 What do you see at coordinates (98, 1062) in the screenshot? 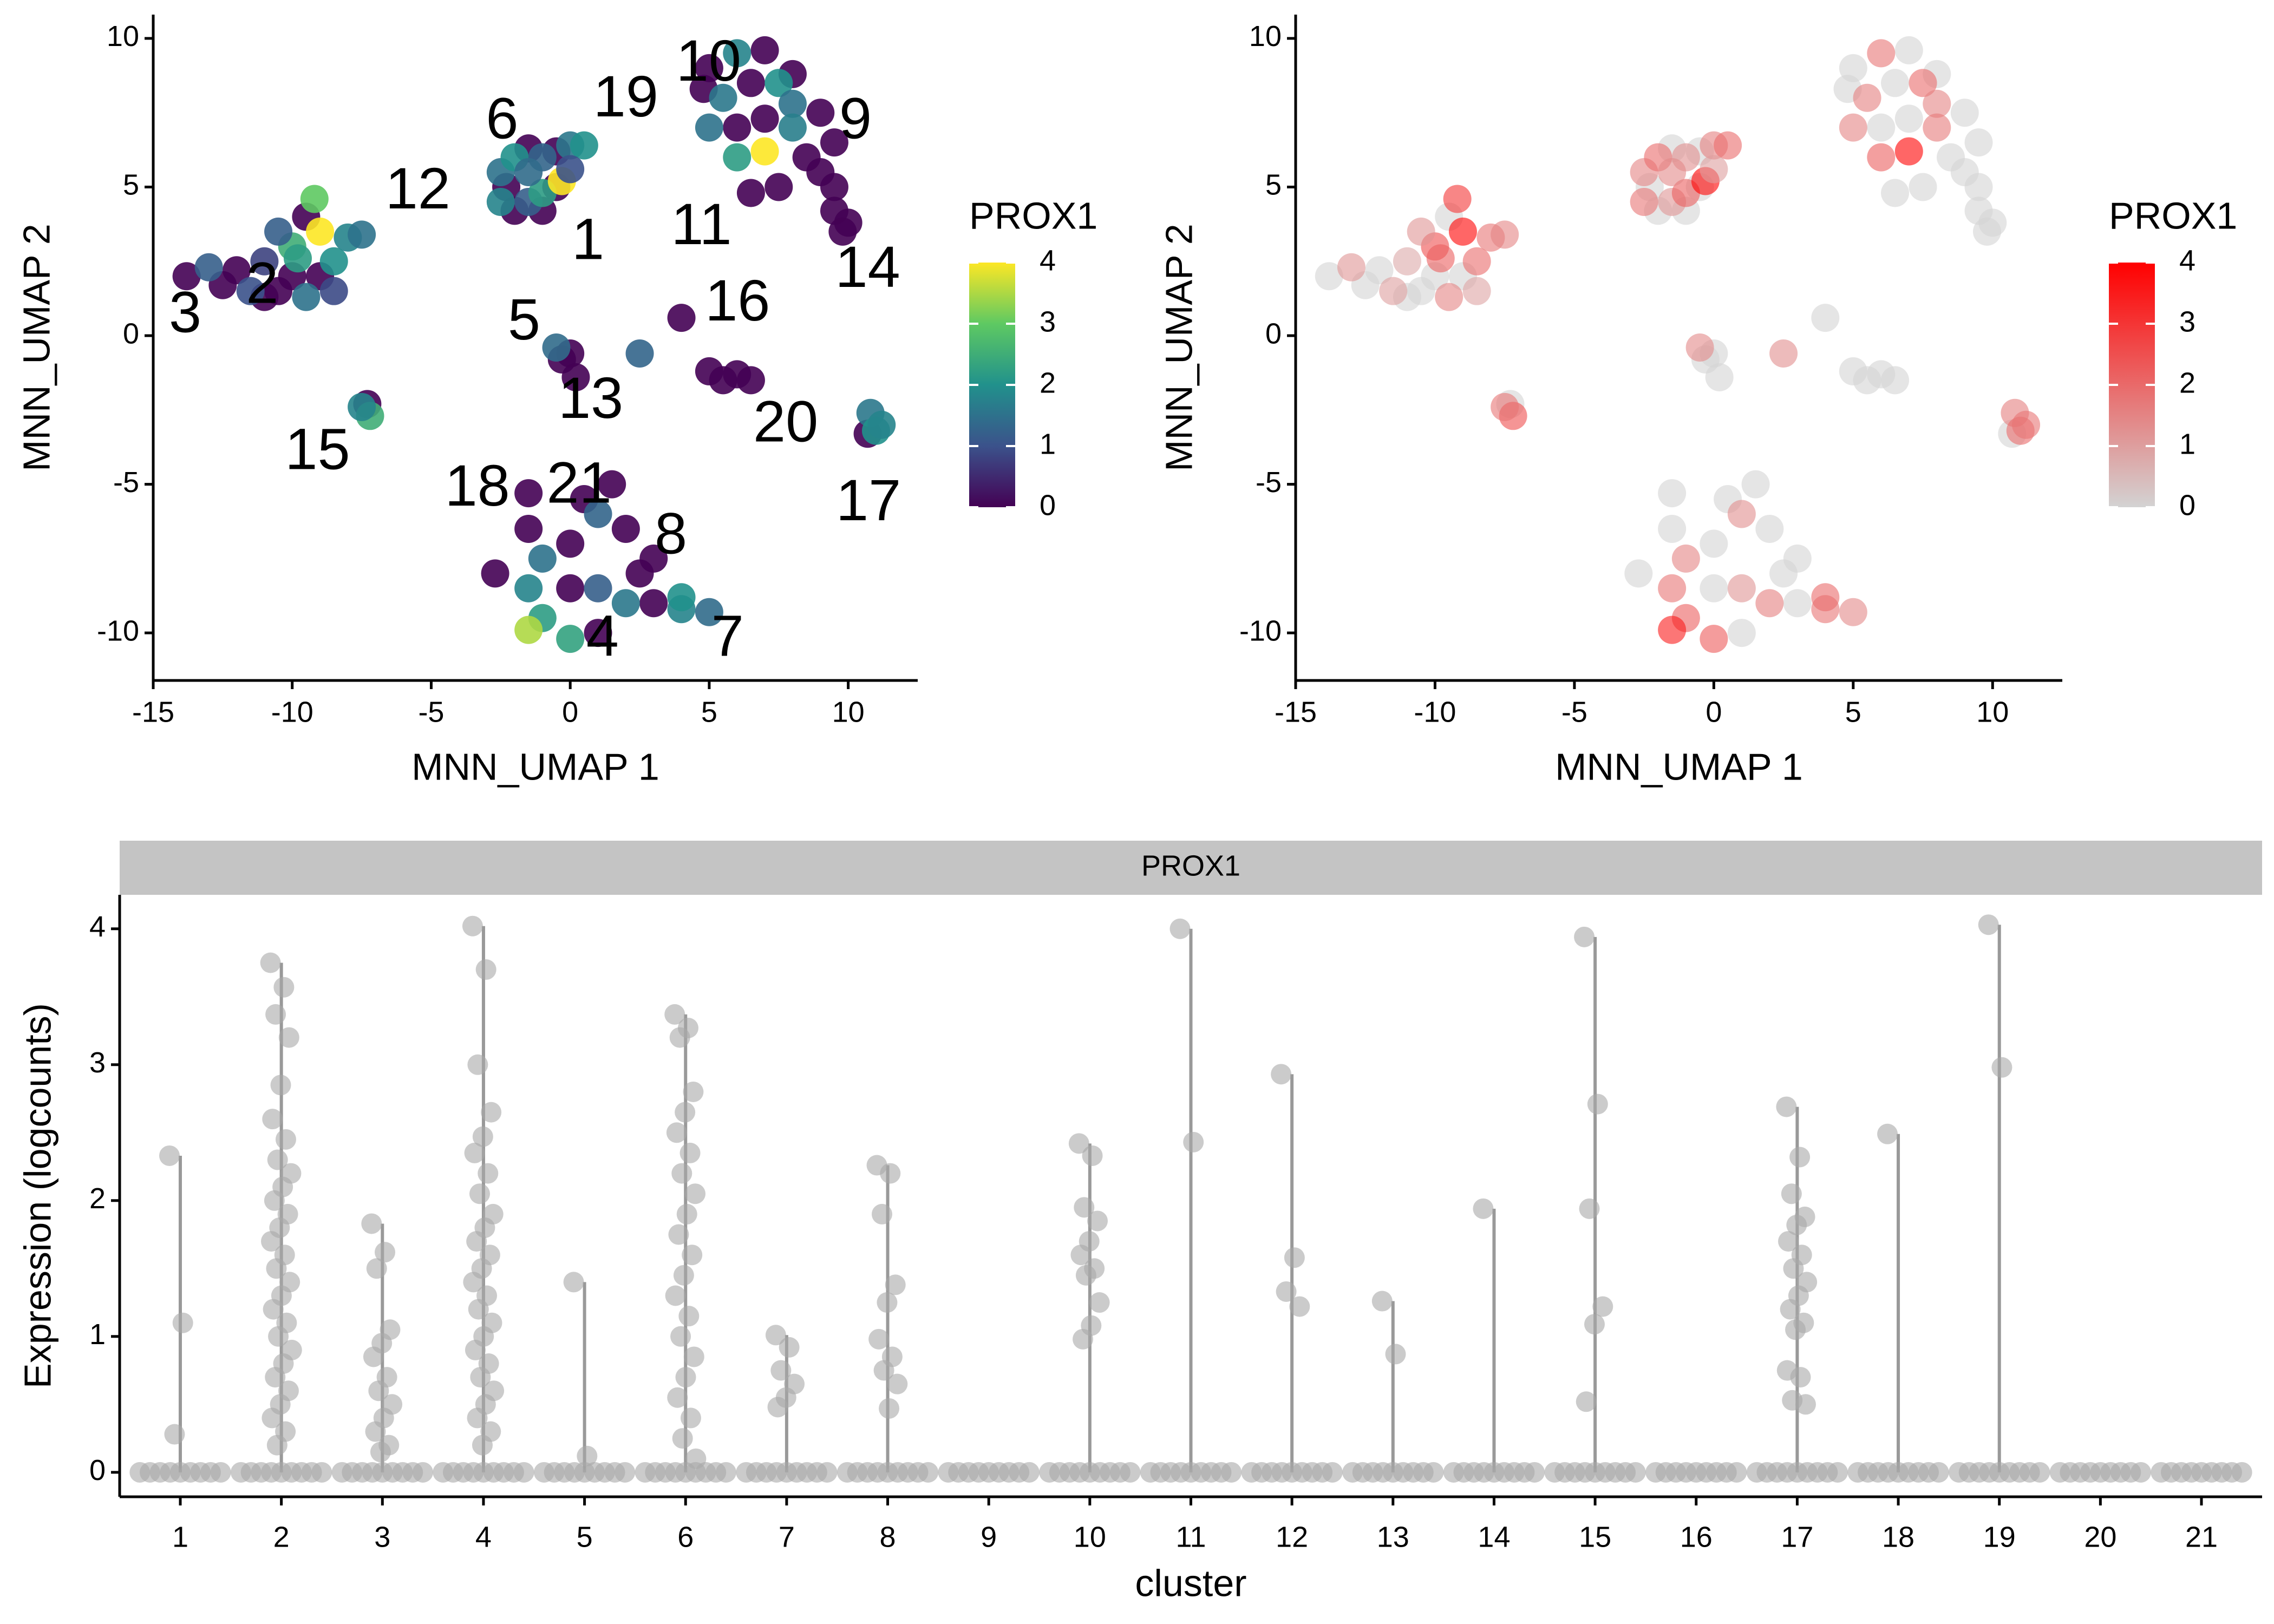
I see `y-tick-label: 3` at bounding box center [98, 1062].